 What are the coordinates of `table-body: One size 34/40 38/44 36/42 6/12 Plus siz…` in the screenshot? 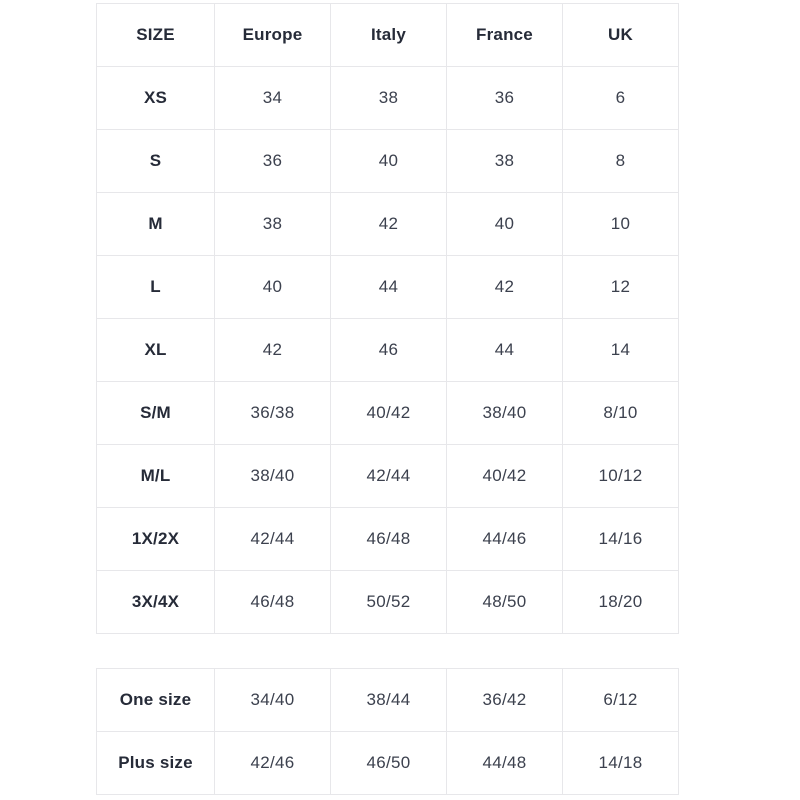 It's located at (387, 731).